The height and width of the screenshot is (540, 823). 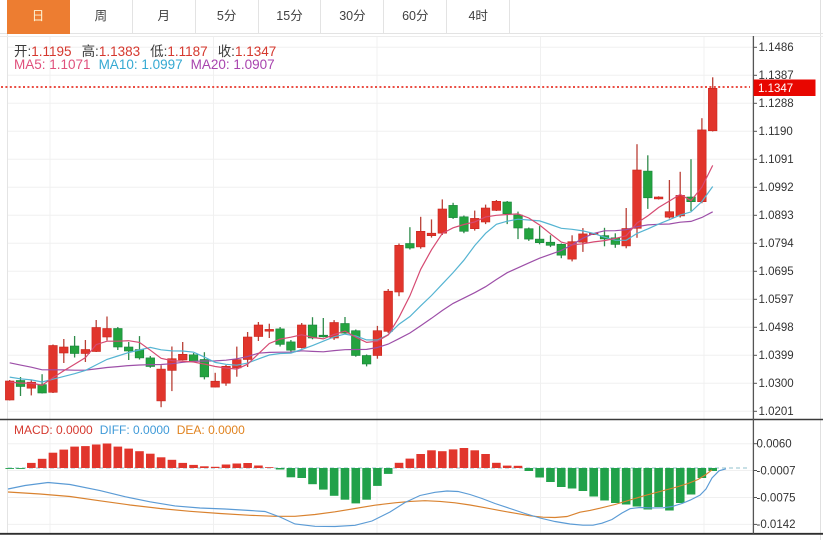 I want to click on svg-text: -0.0007, so click(x=776, y=471).